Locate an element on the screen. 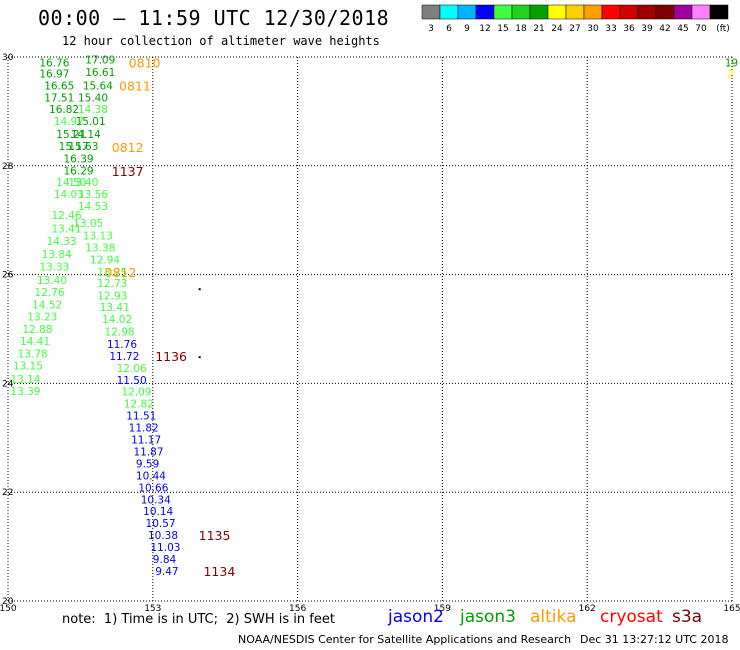 This screenshot has width=740, height=650. y-tick-label: 28 is located at coordinates (8, 167).